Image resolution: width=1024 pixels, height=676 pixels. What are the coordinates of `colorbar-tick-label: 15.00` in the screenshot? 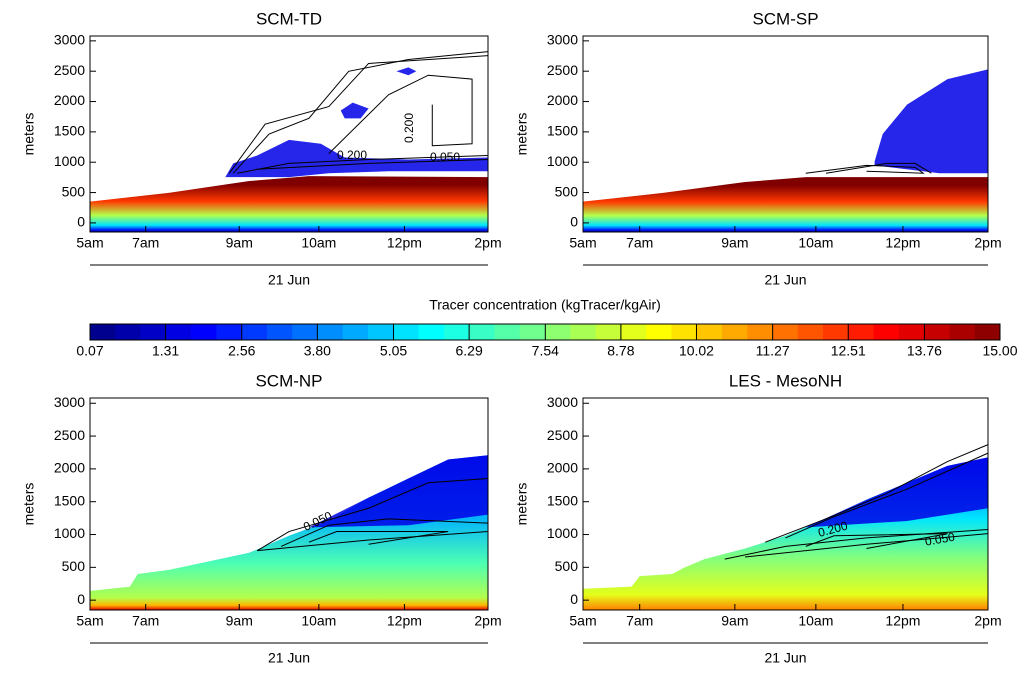 It's located at (999, 351).